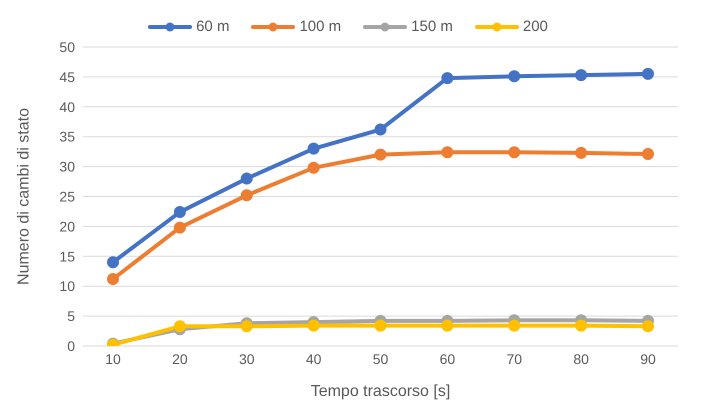  What do you see at coordinates (246, 358) in the screenshot?
I see `x-tick-label: 30` at bounding box center [246, 358].